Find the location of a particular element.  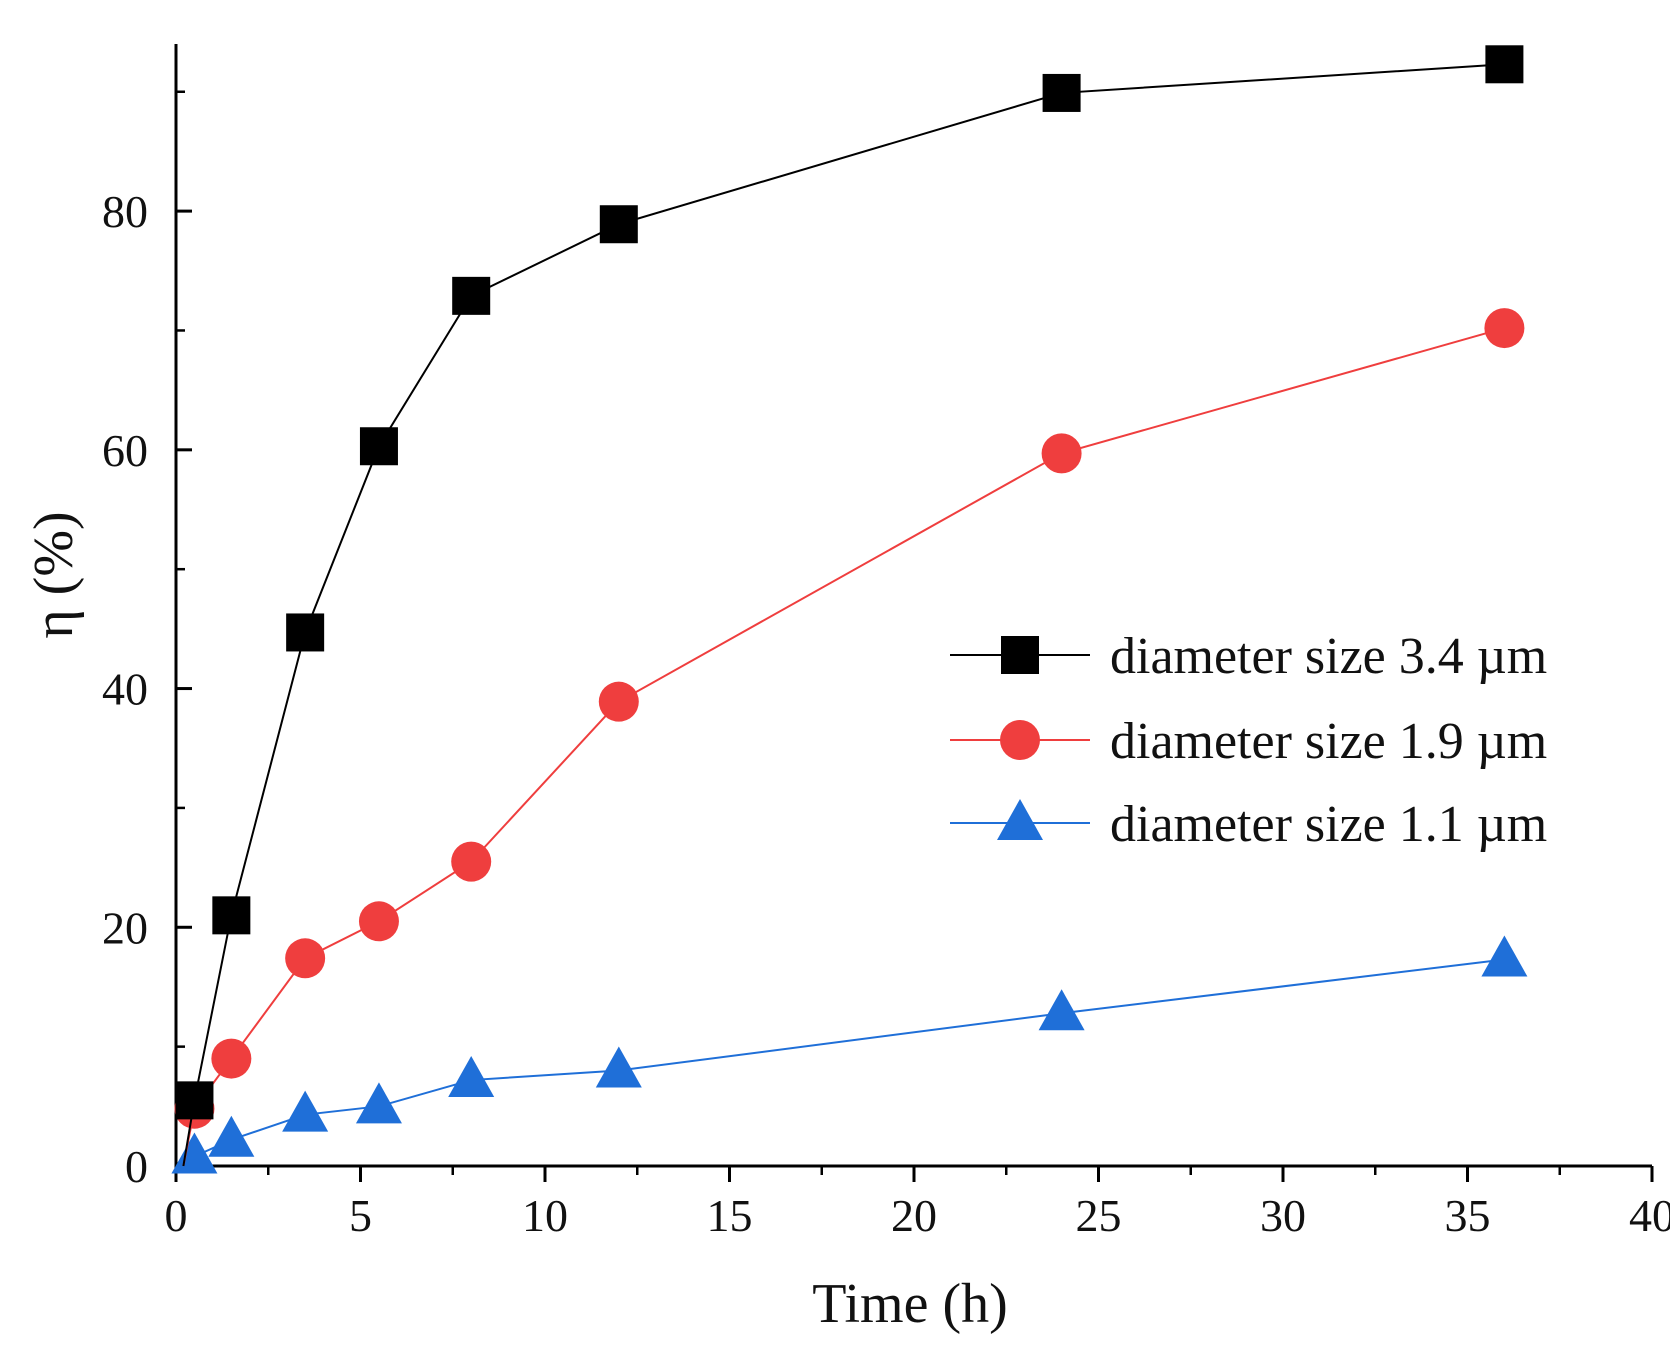

y-tick-label: 20 is located at coordinates (125, 927).